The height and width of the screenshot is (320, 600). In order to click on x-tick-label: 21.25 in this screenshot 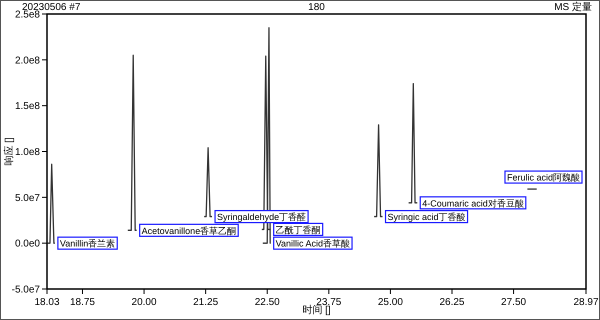, I will do `click(206, 302)`.